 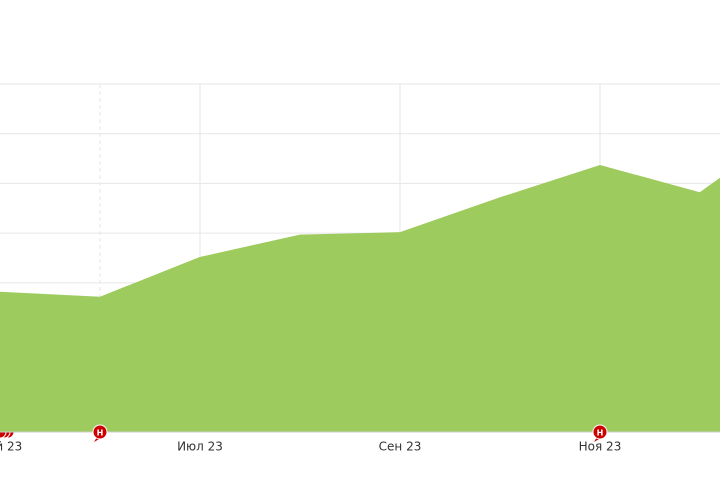 What do you see at coordinates (11, 447) in the screenshot?
I see `x-tick-label: Май 23` at bounding box center [11, 447].